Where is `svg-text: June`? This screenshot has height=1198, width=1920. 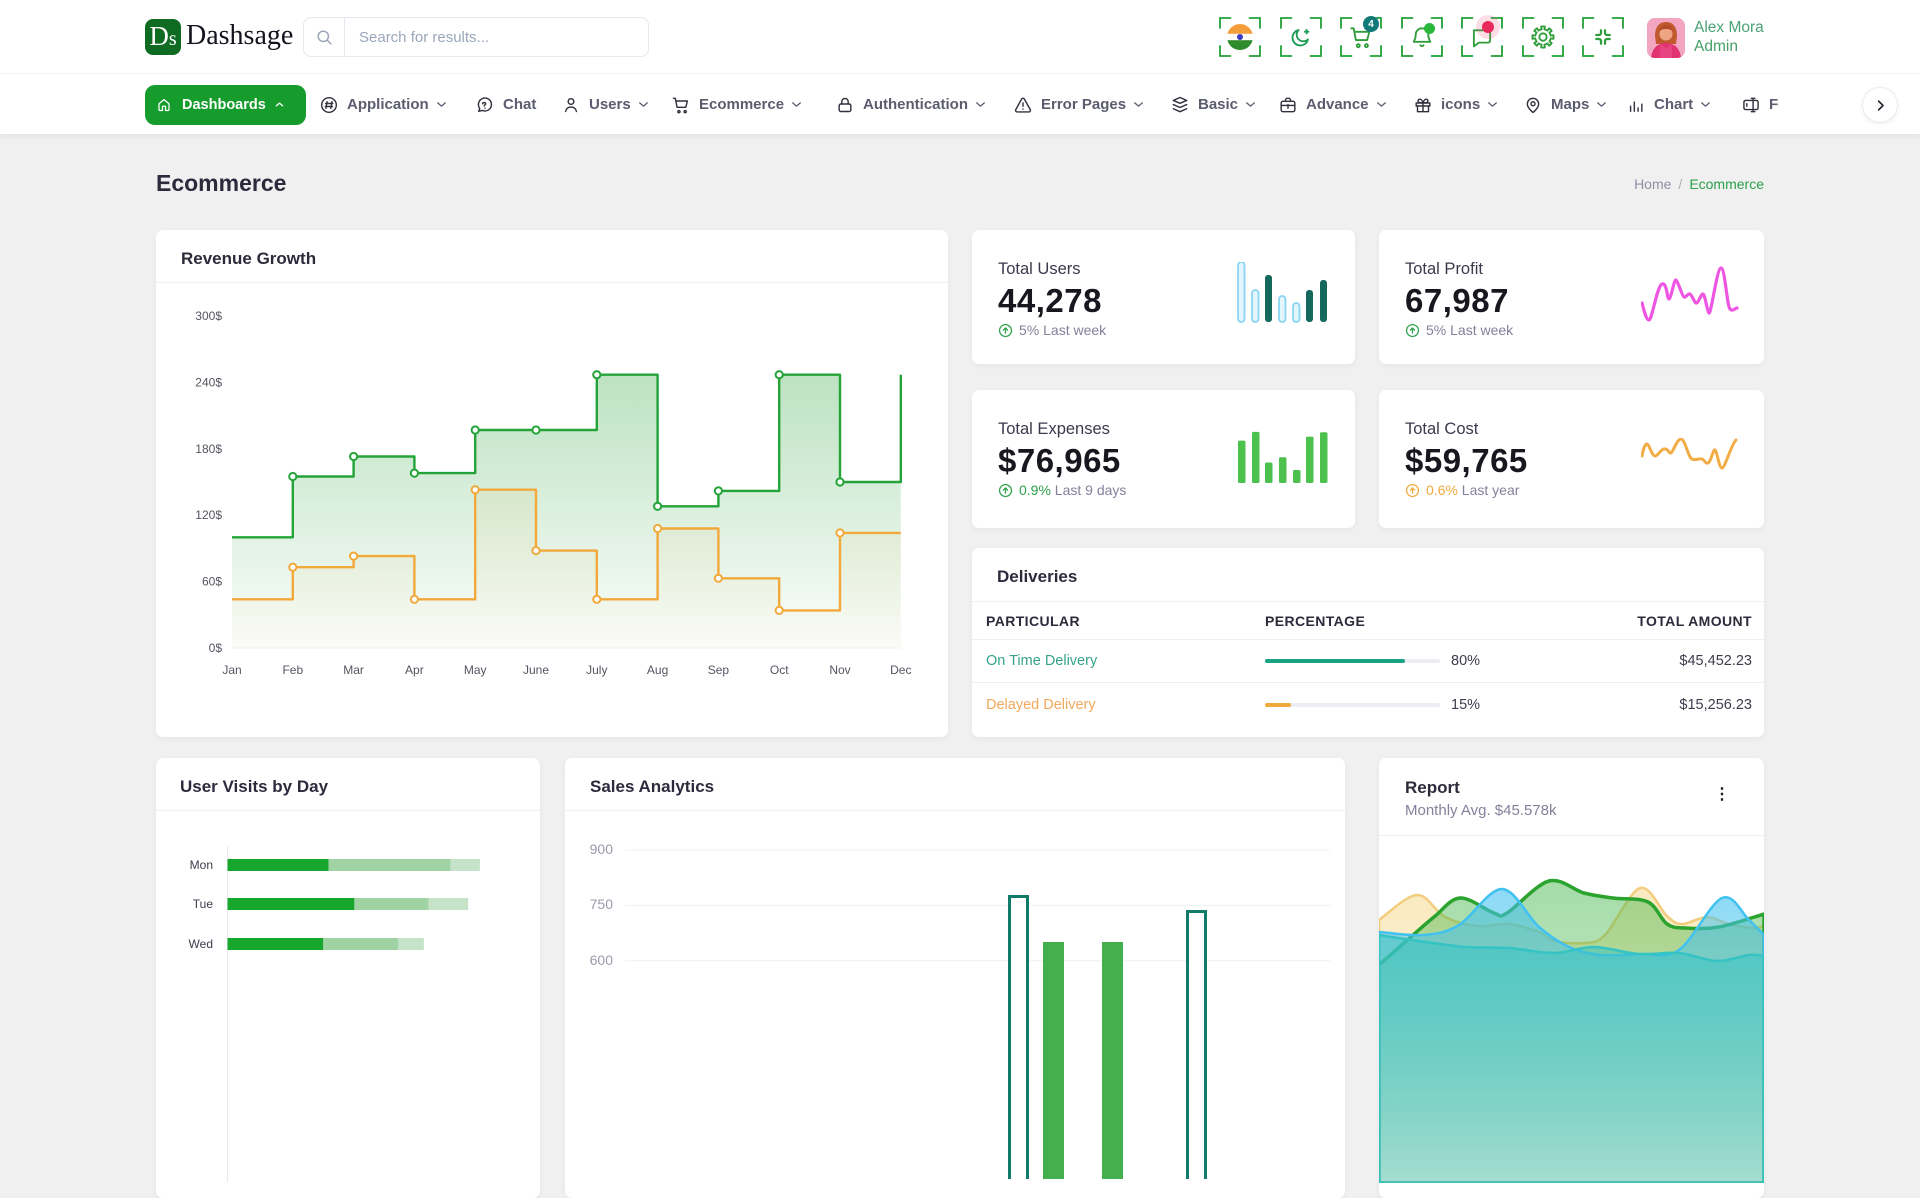 svg-text: June is located at coordinates (536, 670).